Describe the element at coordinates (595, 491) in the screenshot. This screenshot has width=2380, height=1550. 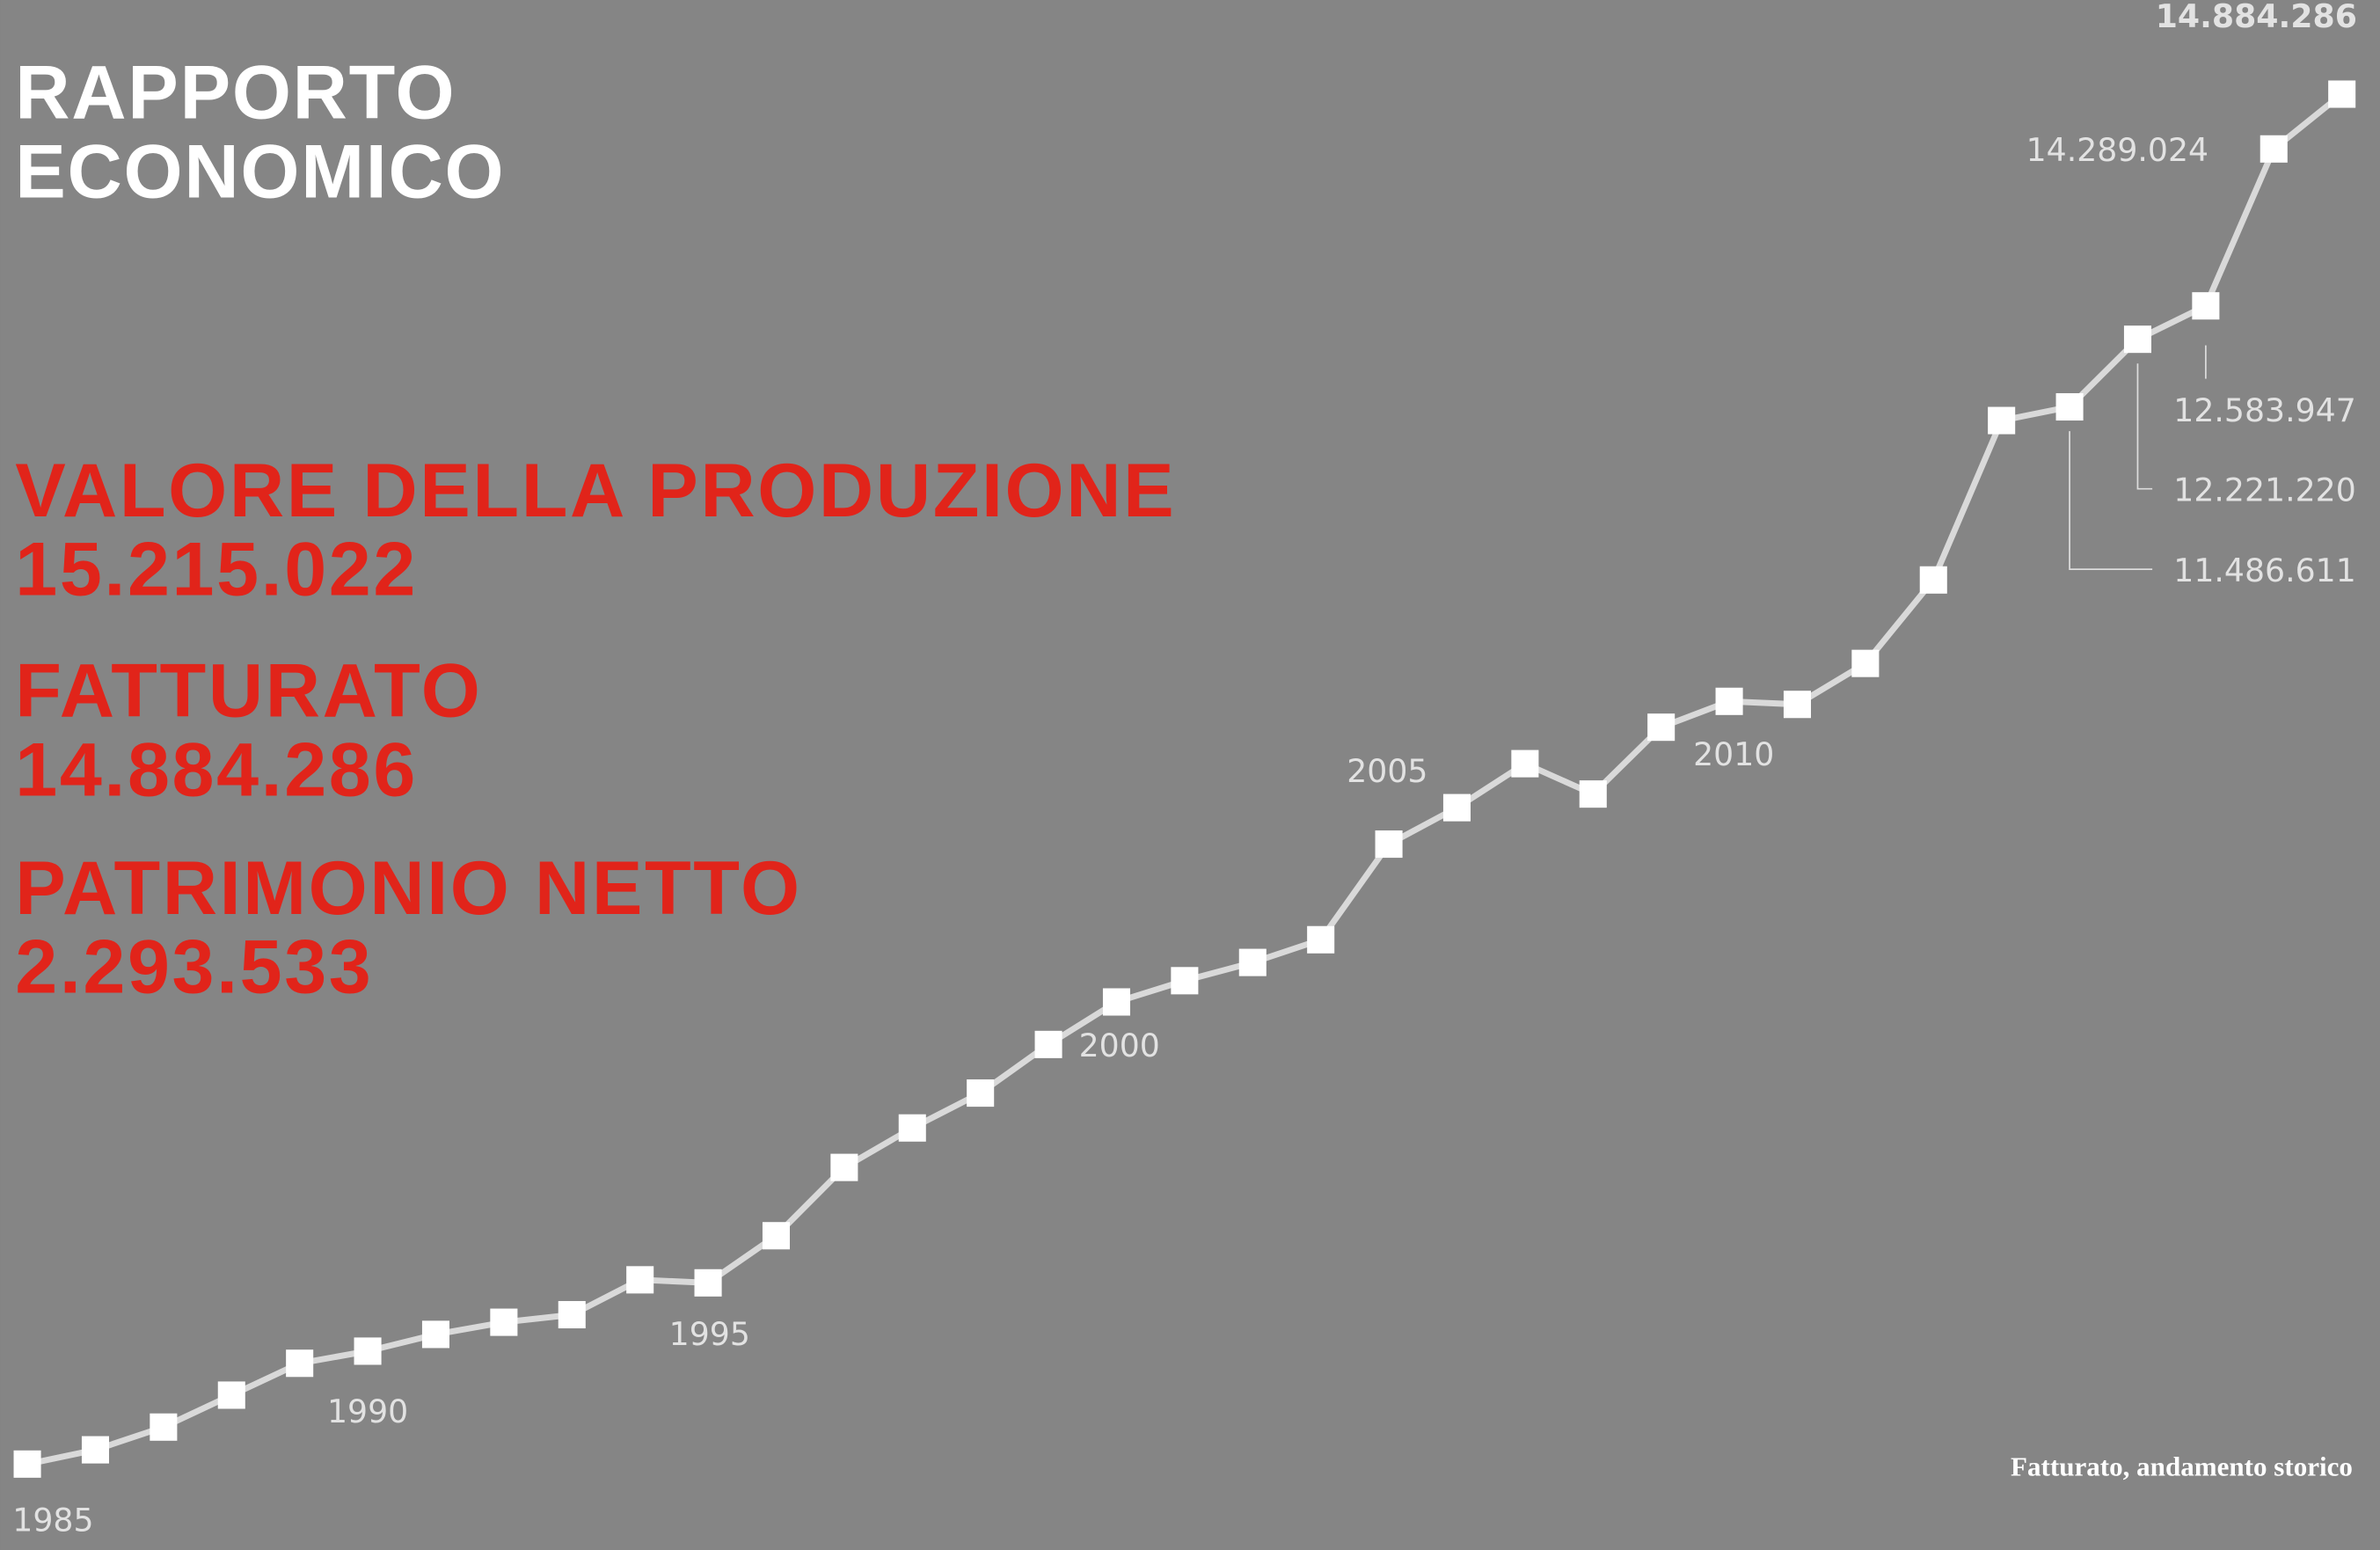
I see `highlight-label: VALORE DELLA PRODUZIONE` at that location.